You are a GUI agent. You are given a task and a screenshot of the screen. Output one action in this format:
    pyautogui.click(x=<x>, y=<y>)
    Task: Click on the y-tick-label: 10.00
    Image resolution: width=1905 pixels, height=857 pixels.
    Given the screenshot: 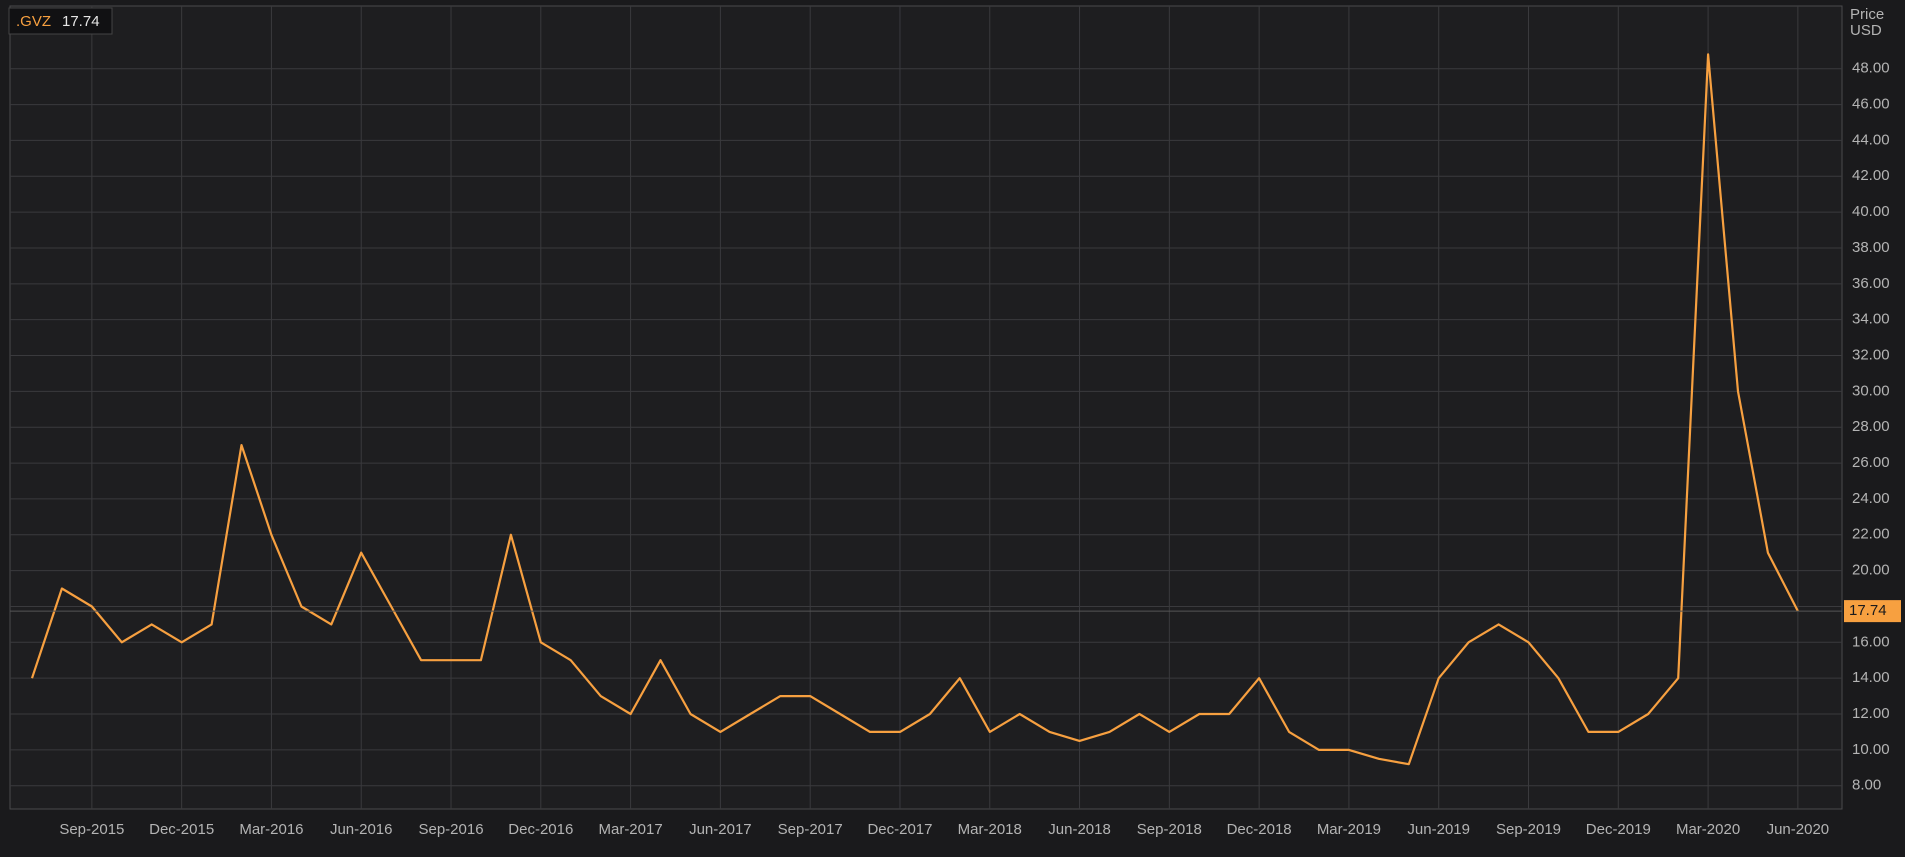 What is the action you would take?
    pyautogui.click(x=1871, y=749)
    